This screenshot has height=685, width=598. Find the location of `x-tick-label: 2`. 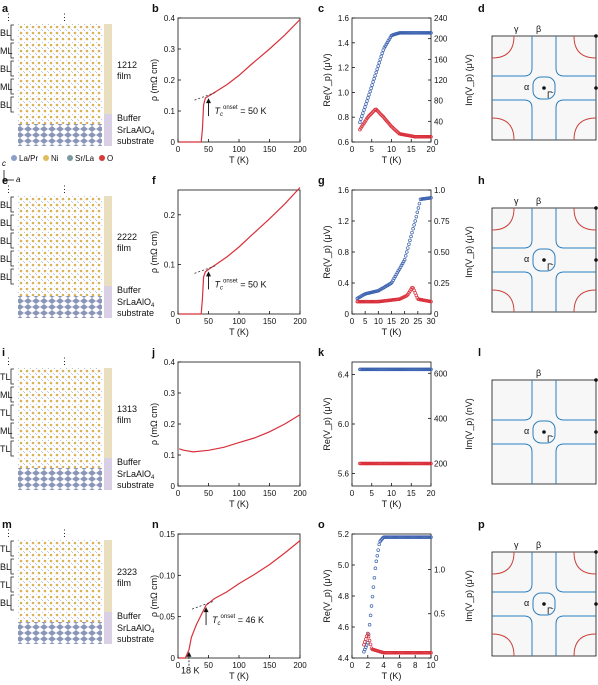

x-tick-label: 2 is located at coordinates (368, 665).